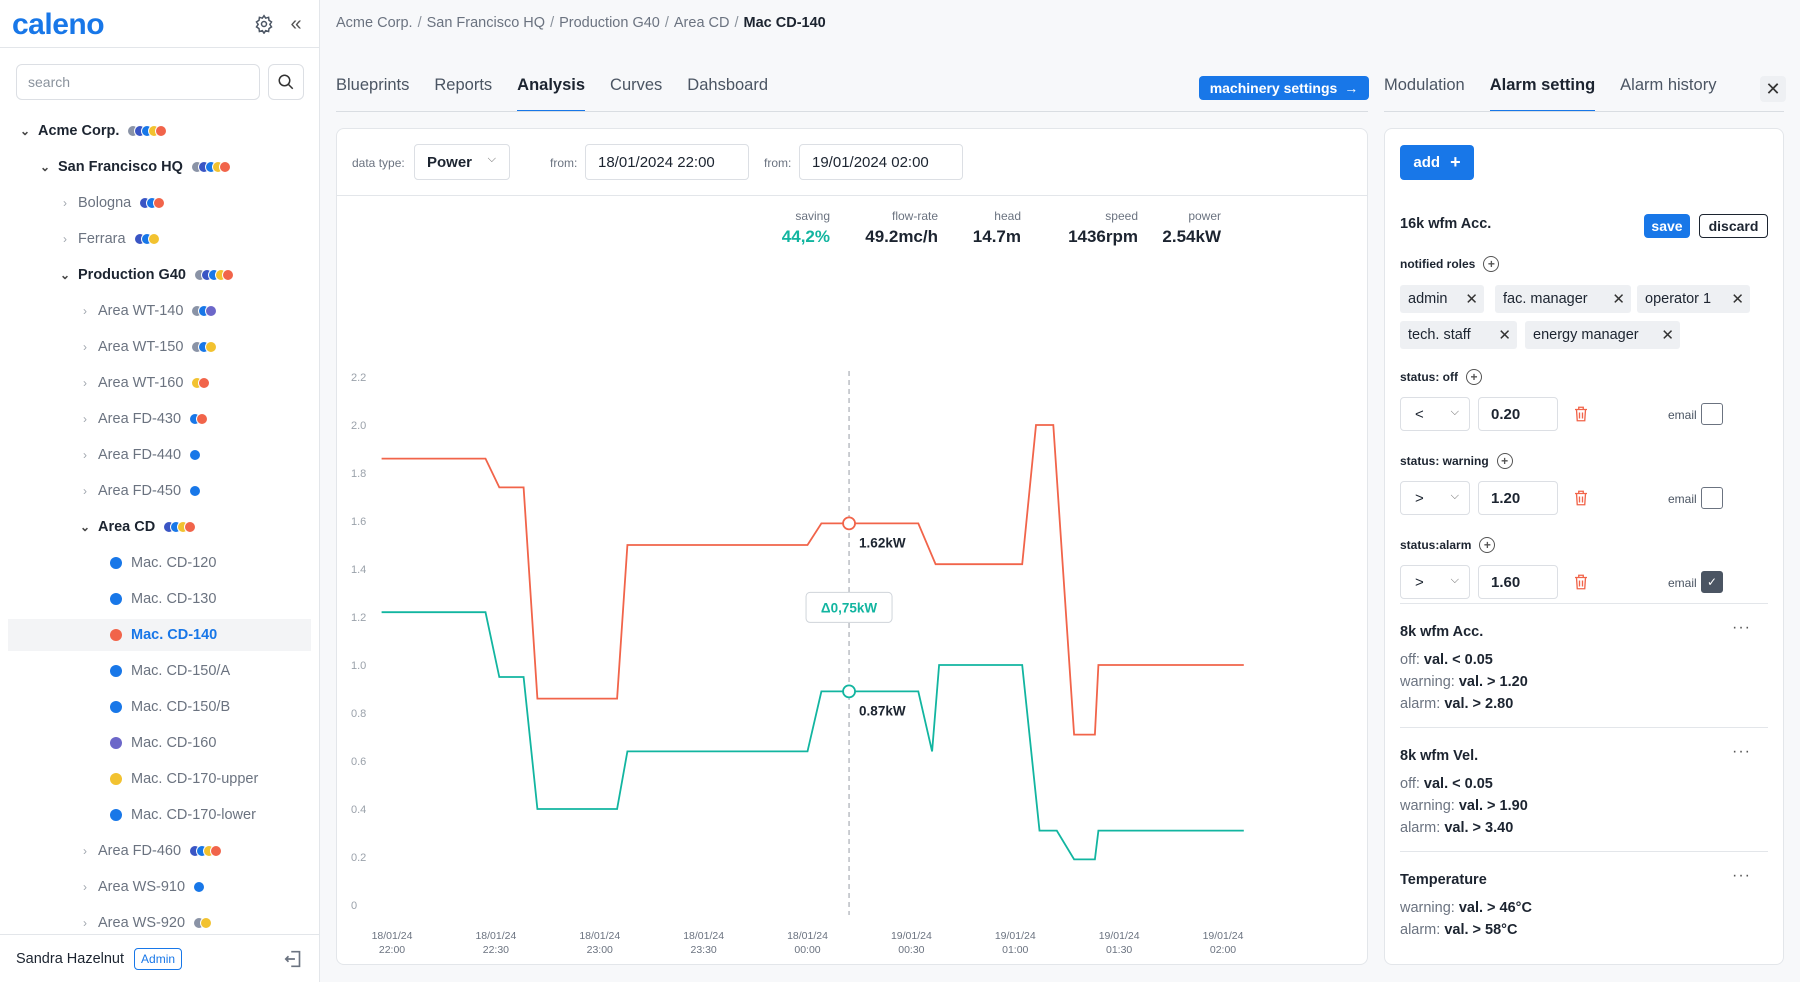 The width and height of the screenshot is (1800, 982). I want to click on stat-value: 49.2mc/h, so click(901, 236).